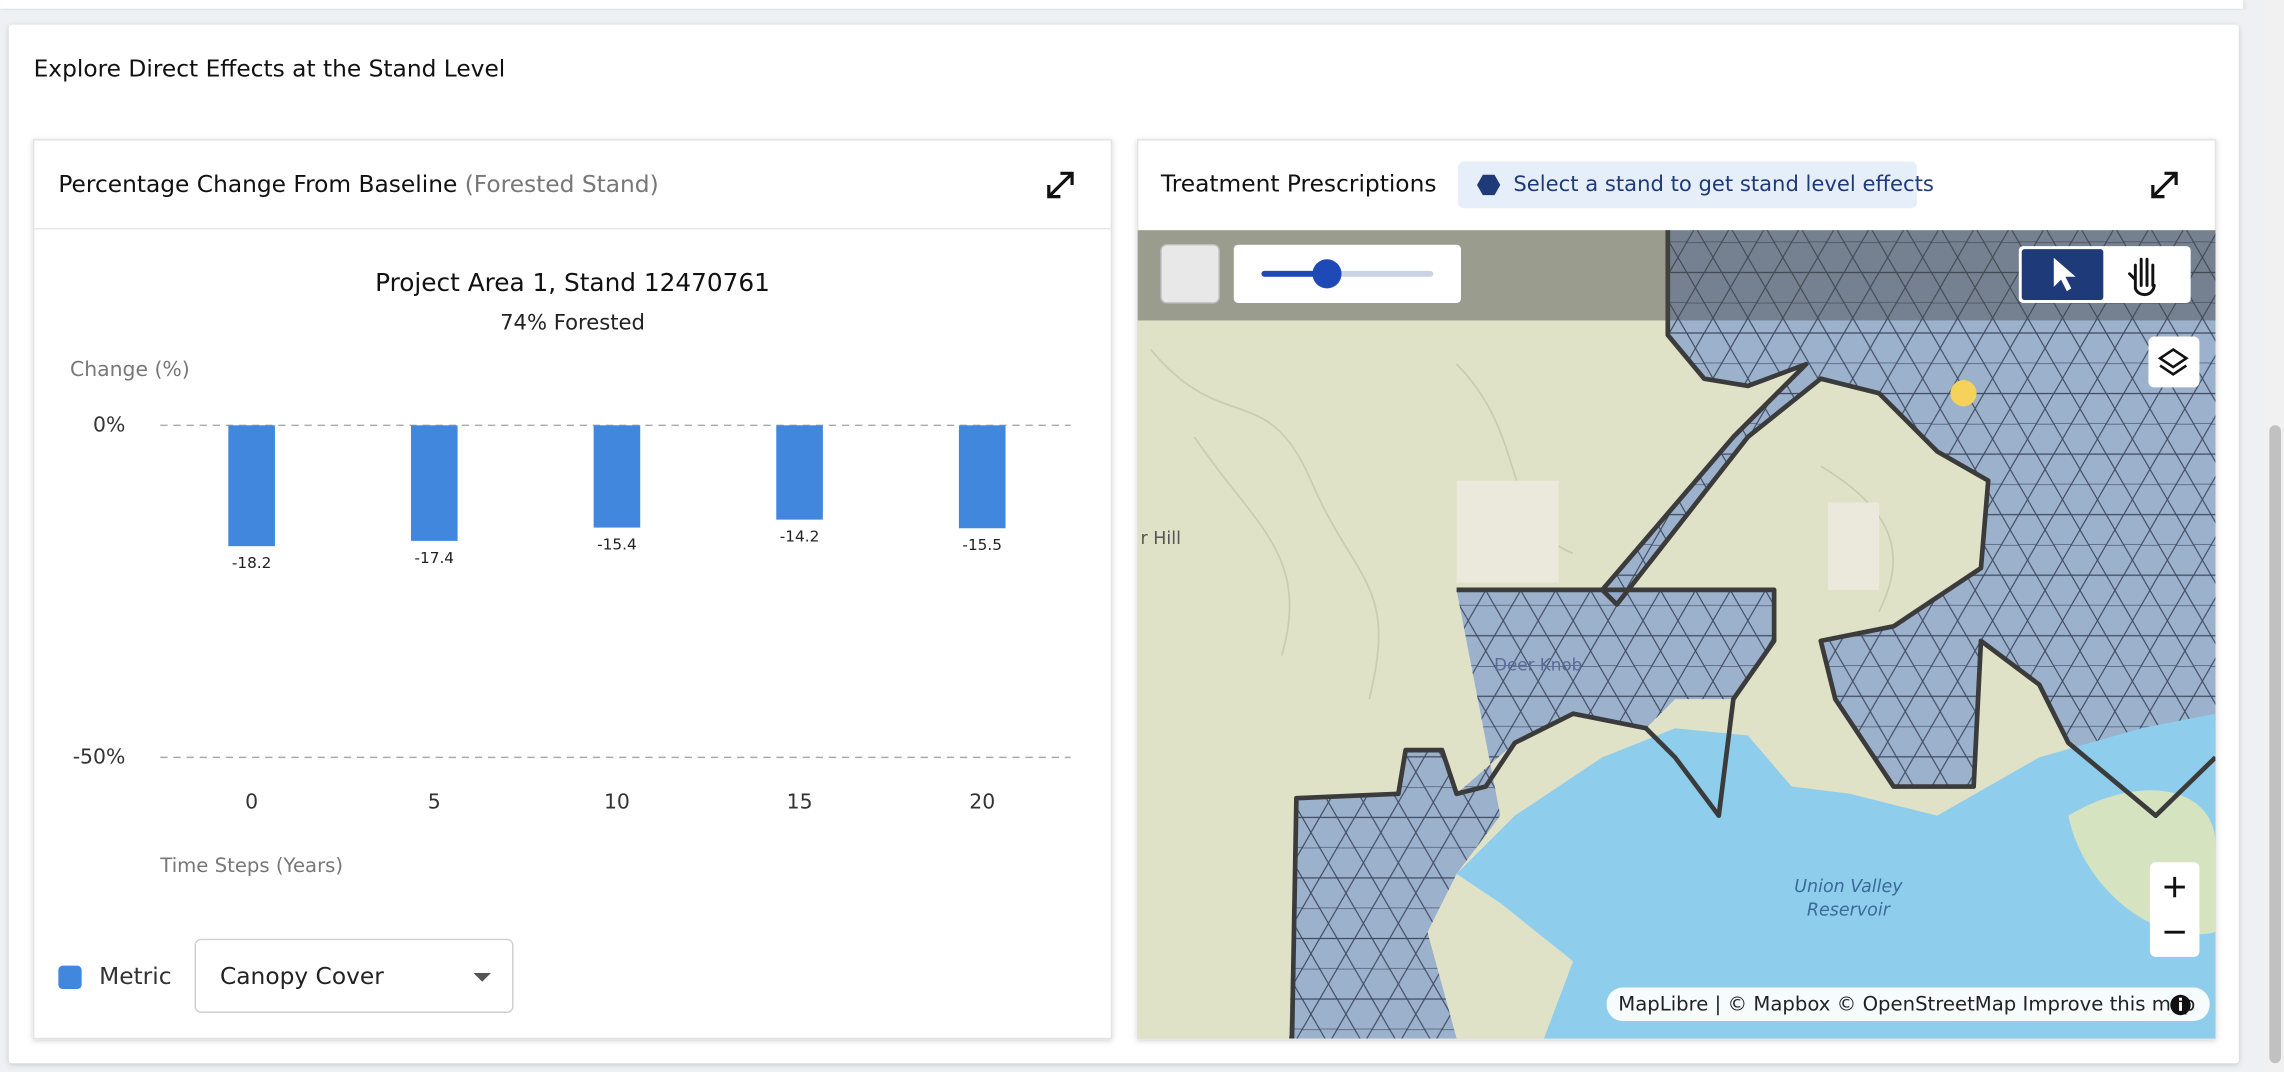 The image size is (2284, 1072). Describe the element at coordinates (1298, 183) in the screenshot. I see `panel-title: Treatment Prescriptions` at that location.